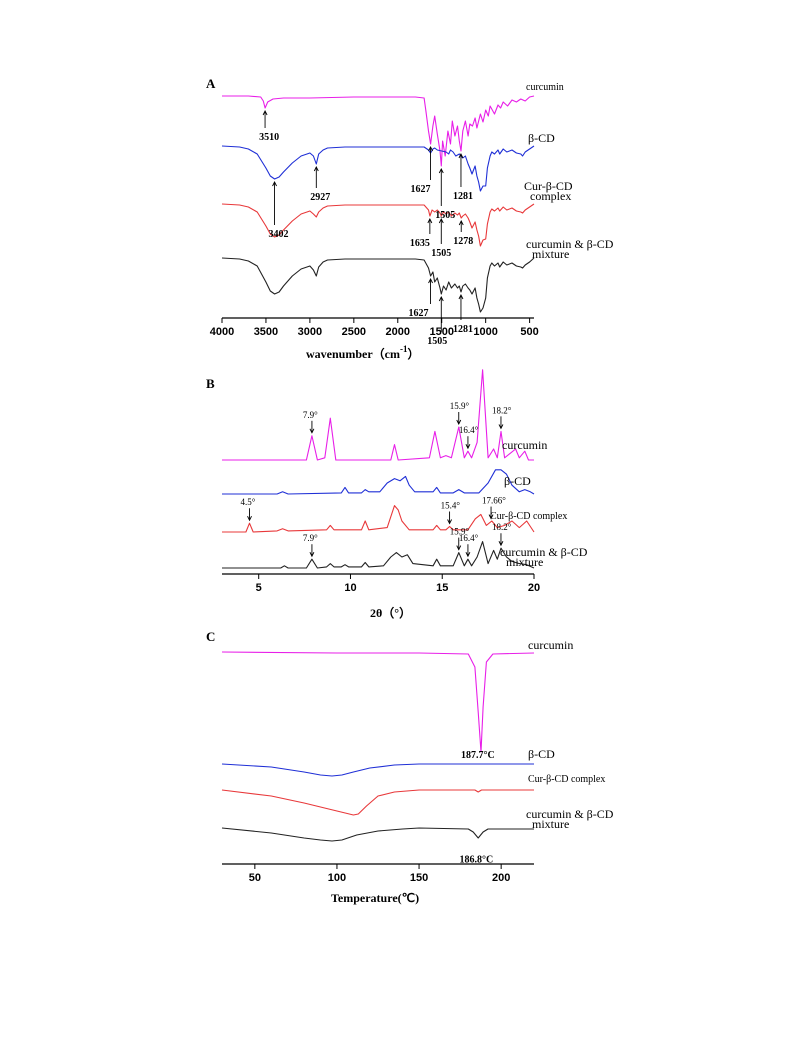  I want to click on panel-b-ticks: 5 10 15 20, so click(398, 584).